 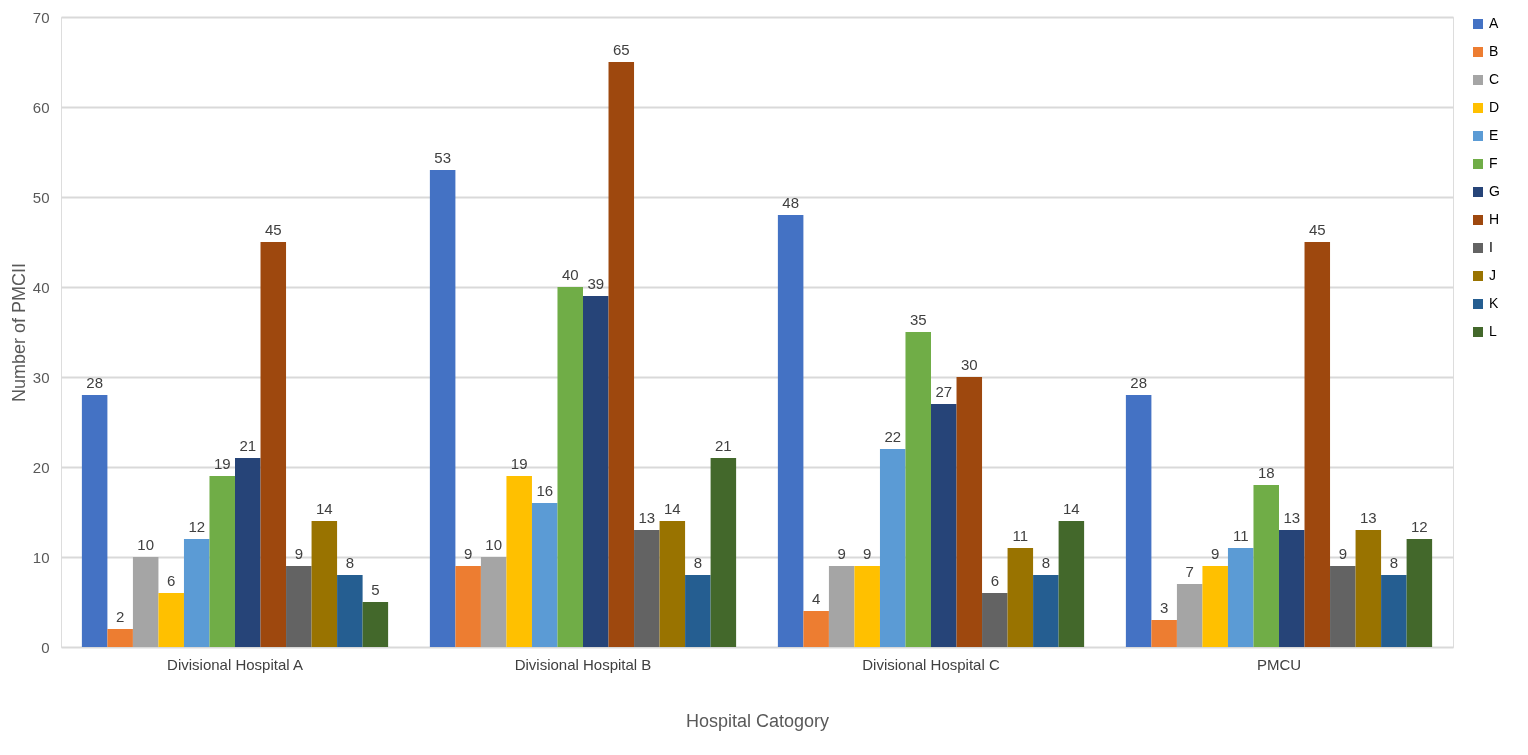 What do you see at coordinates (596, 283) in the screenshot?
I see `data-label: 39` at bounding box center [596, 283].